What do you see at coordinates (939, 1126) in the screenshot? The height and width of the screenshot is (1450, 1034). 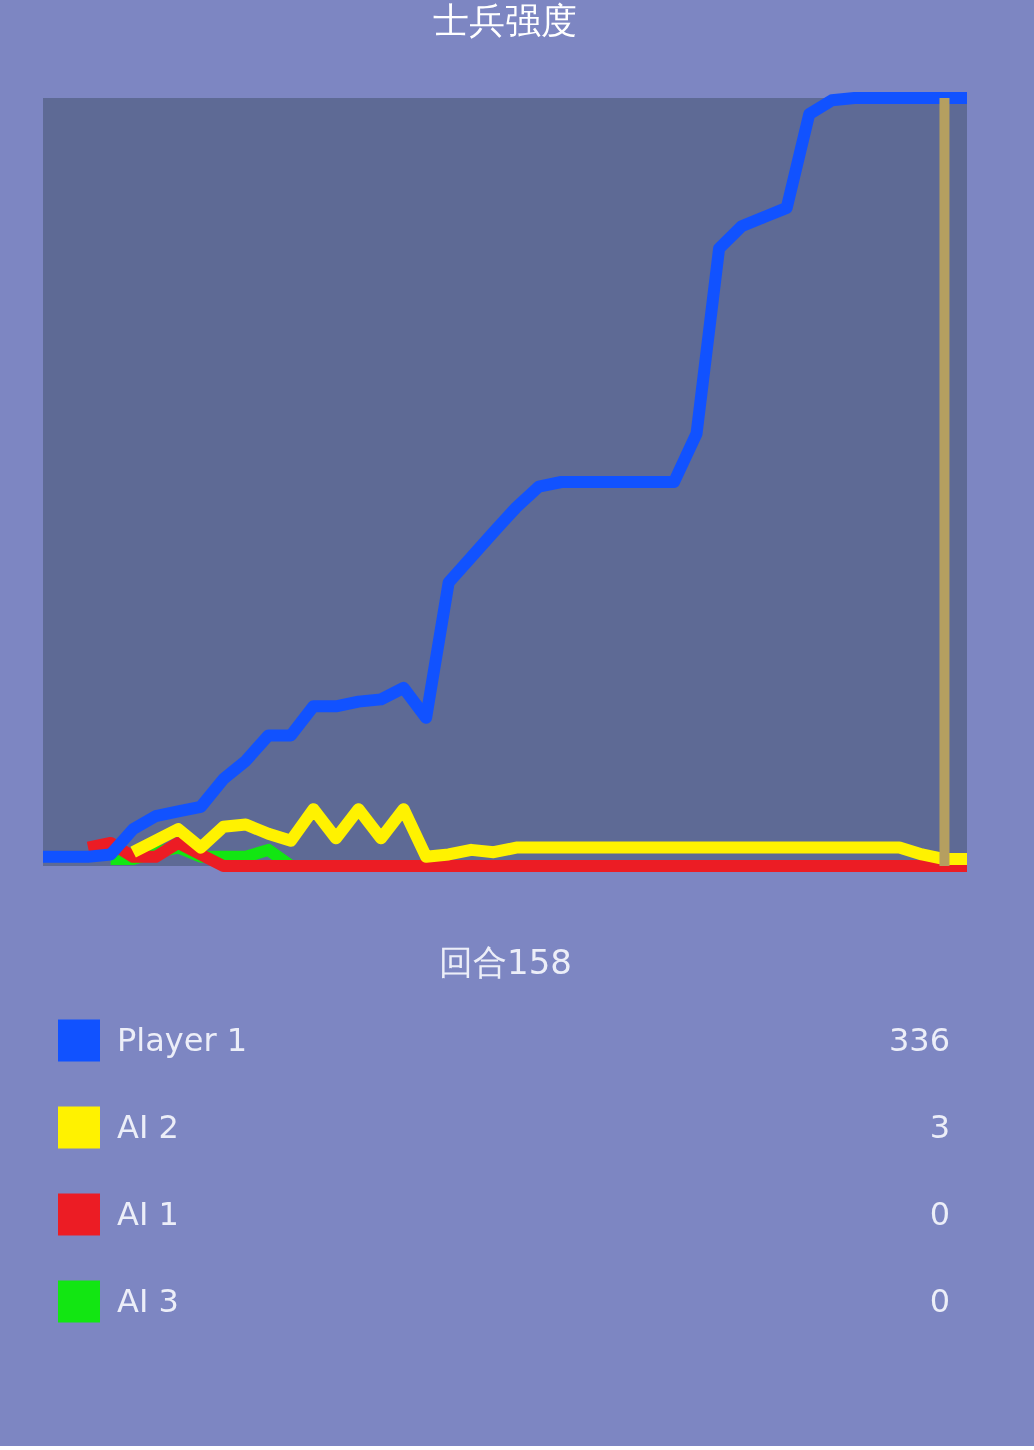 I see `text: 3` at bounding box center [939, 1126].